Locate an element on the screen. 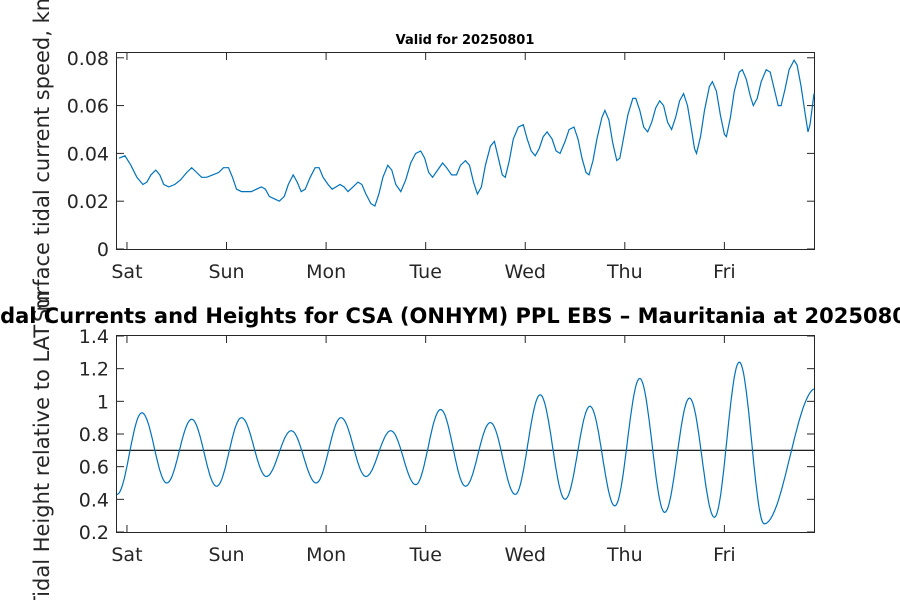 This screenshot has width=900, height=600. current-speed-y-tick-label: 0 is located at coordinates (103, 250).